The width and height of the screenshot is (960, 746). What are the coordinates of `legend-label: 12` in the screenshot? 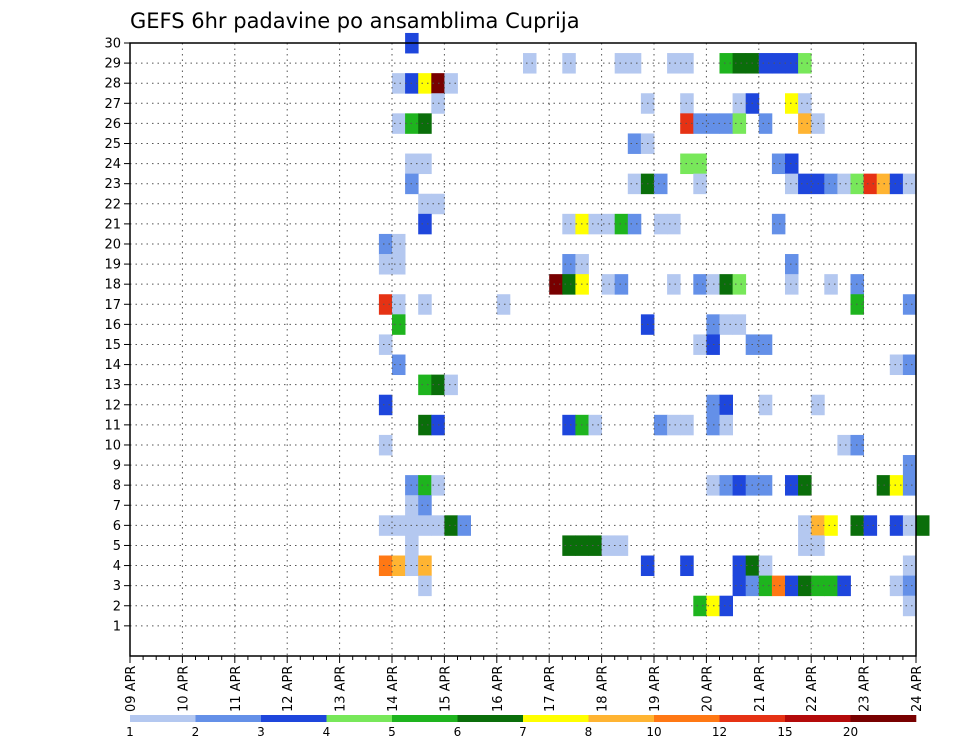 It's located at (719, 732).